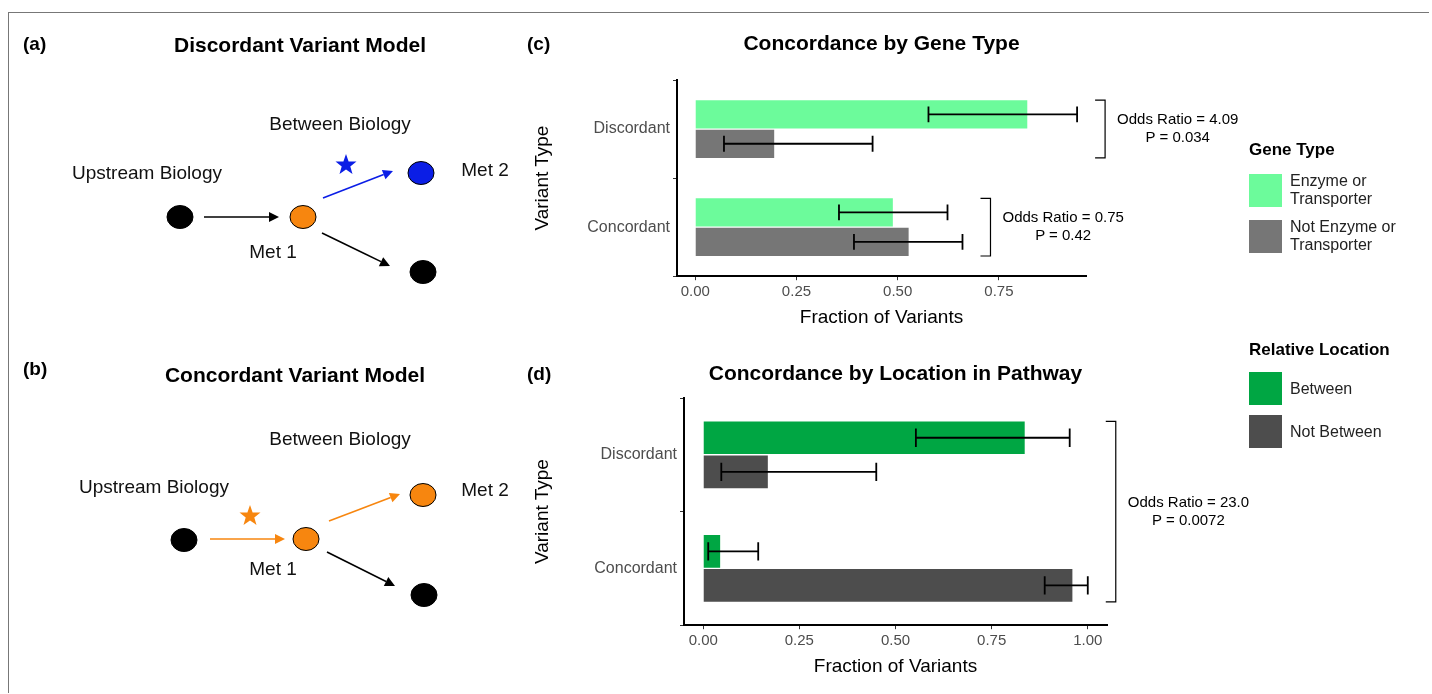 The height and width of the screenshot is (694, 1432). Describe the element at coordinates (1063, 226) in the screenshot. I see `annotation: Odds Ratio = 0.75 P = 0.42` at that location.